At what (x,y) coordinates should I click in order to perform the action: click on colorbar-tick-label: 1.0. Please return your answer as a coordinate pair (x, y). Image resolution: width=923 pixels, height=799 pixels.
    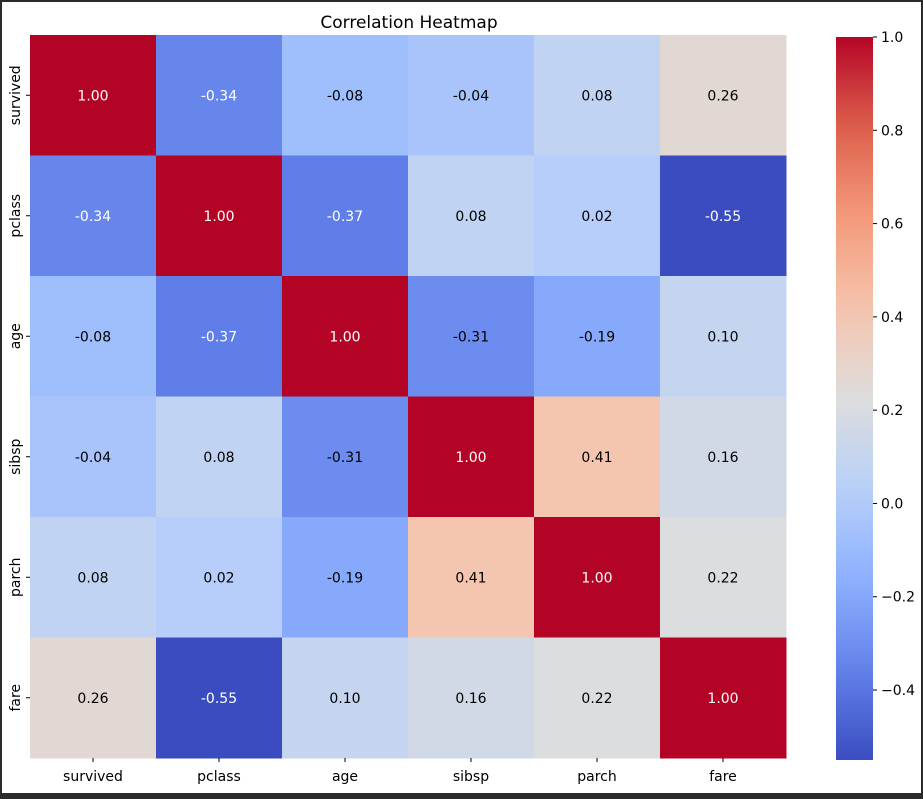
    Looking at the image, I should click on (892, 38).